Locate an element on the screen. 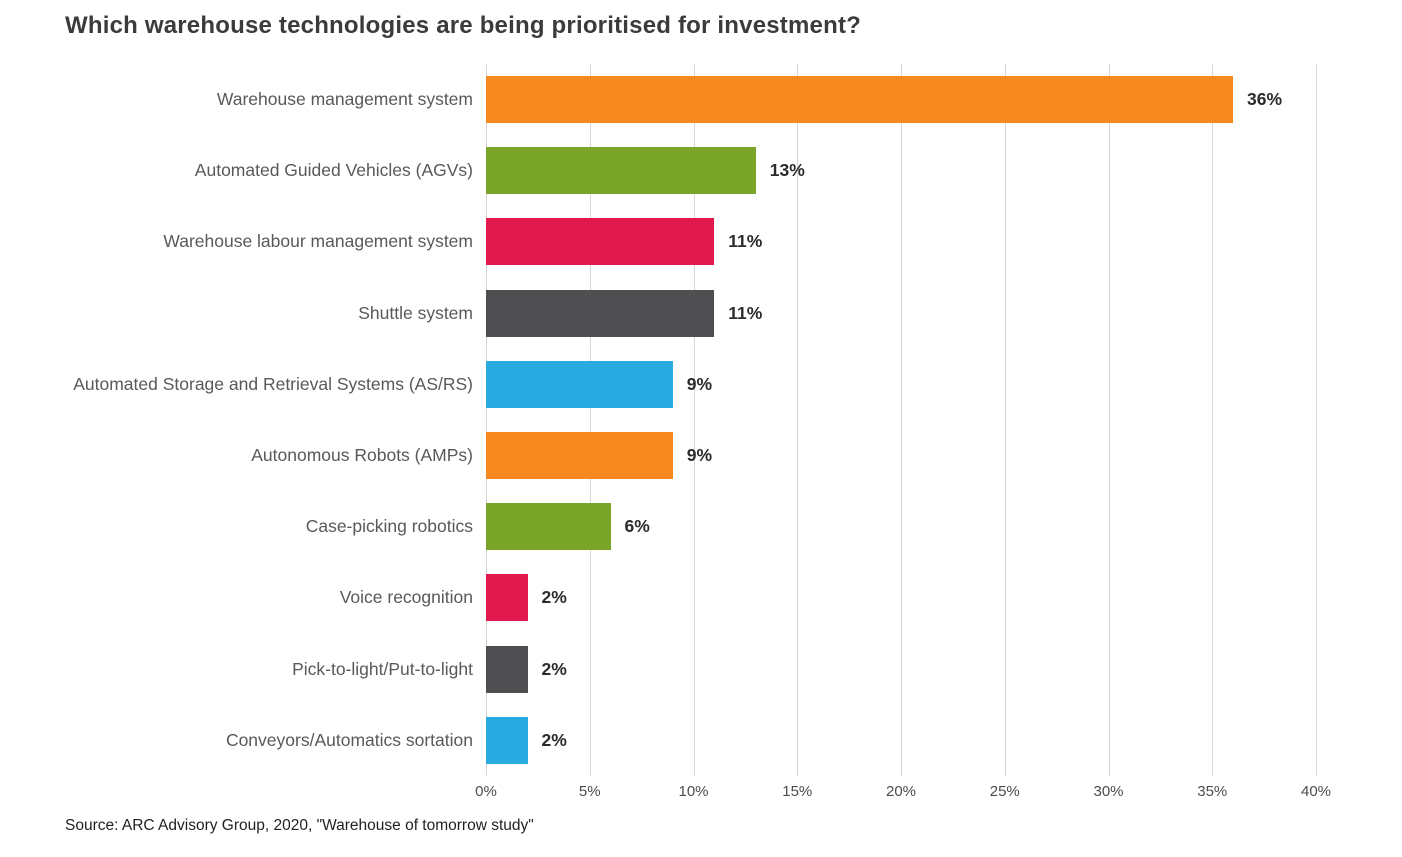  category-label: Automated Guided Vehicles (AGVs) is located at coordinates (333, 170).